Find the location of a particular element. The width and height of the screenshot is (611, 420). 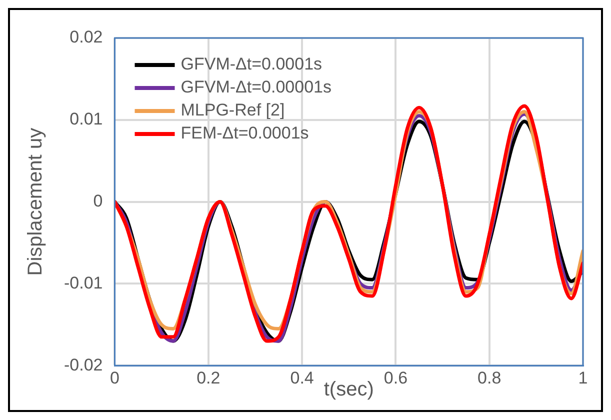

x-tick-label: 0 is located at coordinates (115, 378).